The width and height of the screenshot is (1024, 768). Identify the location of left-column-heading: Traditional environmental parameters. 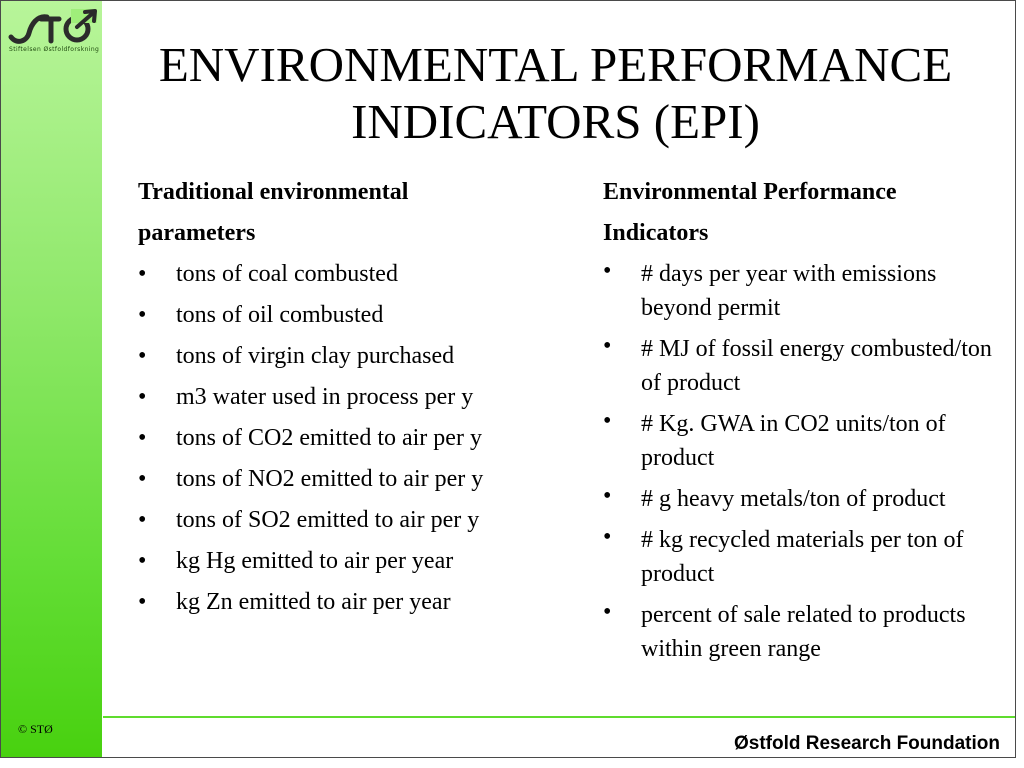
(358, 213).